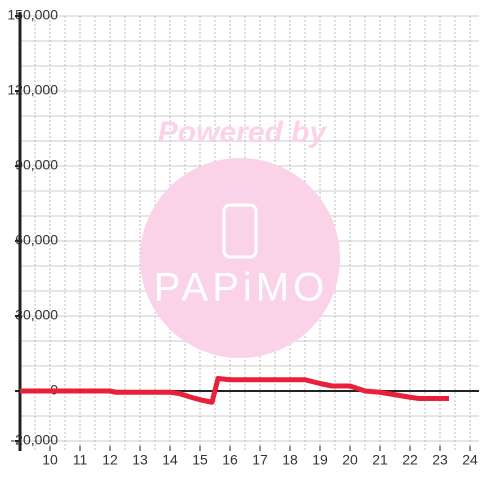  Describe the element at coordinates (410, 460) in the screenshot. I see `x-tick-label: 22` at that location.